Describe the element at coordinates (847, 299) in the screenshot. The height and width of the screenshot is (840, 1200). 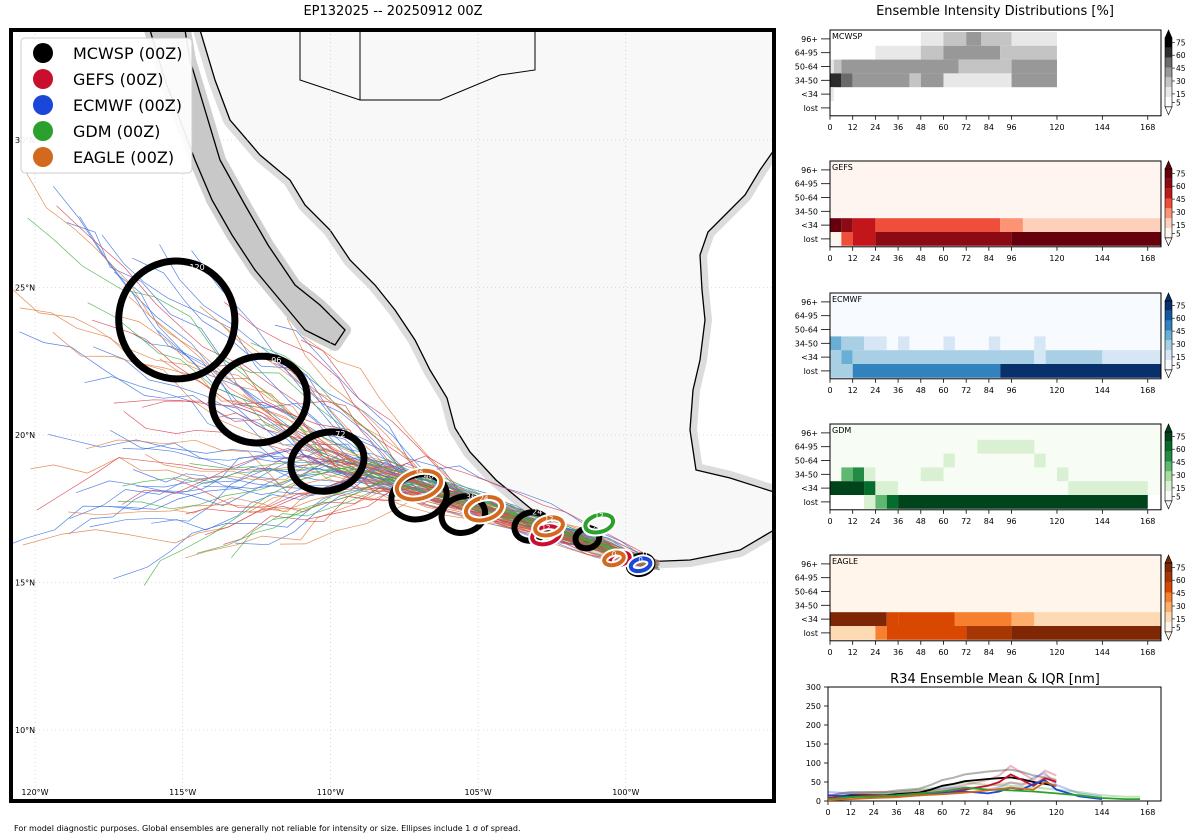
I see `heatmap-panel-label: ECMWF` at that location.